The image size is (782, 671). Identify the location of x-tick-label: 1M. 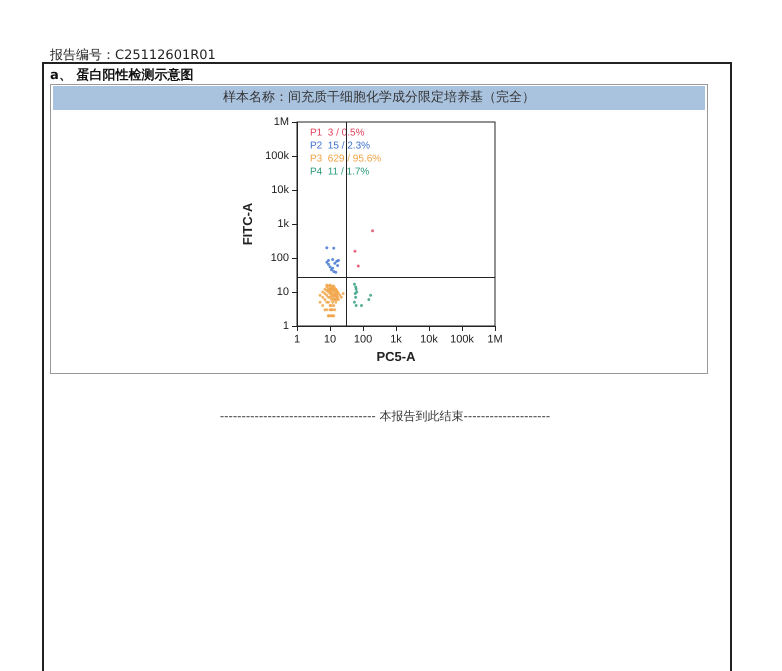
(495, 340).